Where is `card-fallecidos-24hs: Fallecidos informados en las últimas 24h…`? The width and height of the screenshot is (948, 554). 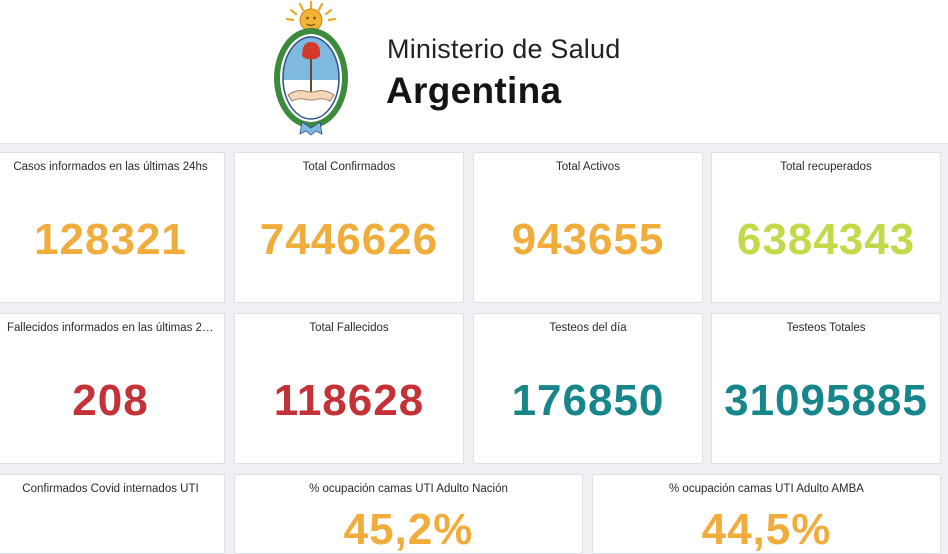
card-fallecidos-24hs: Fallecidos informados en las últimas 24h… is located at coordinates (112, 388).